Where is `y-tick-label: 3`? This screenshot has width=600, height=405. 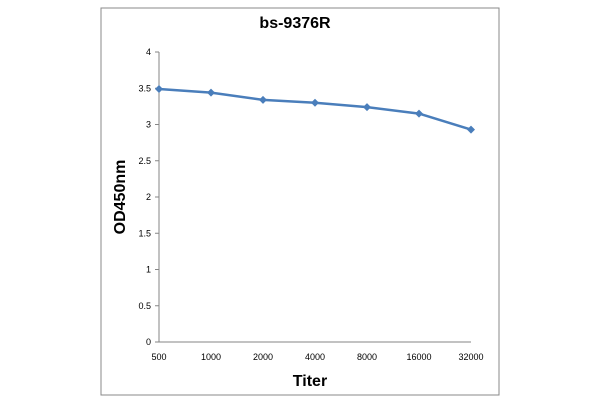 y-tick-label: 3 is located at coordinates (148, 125).